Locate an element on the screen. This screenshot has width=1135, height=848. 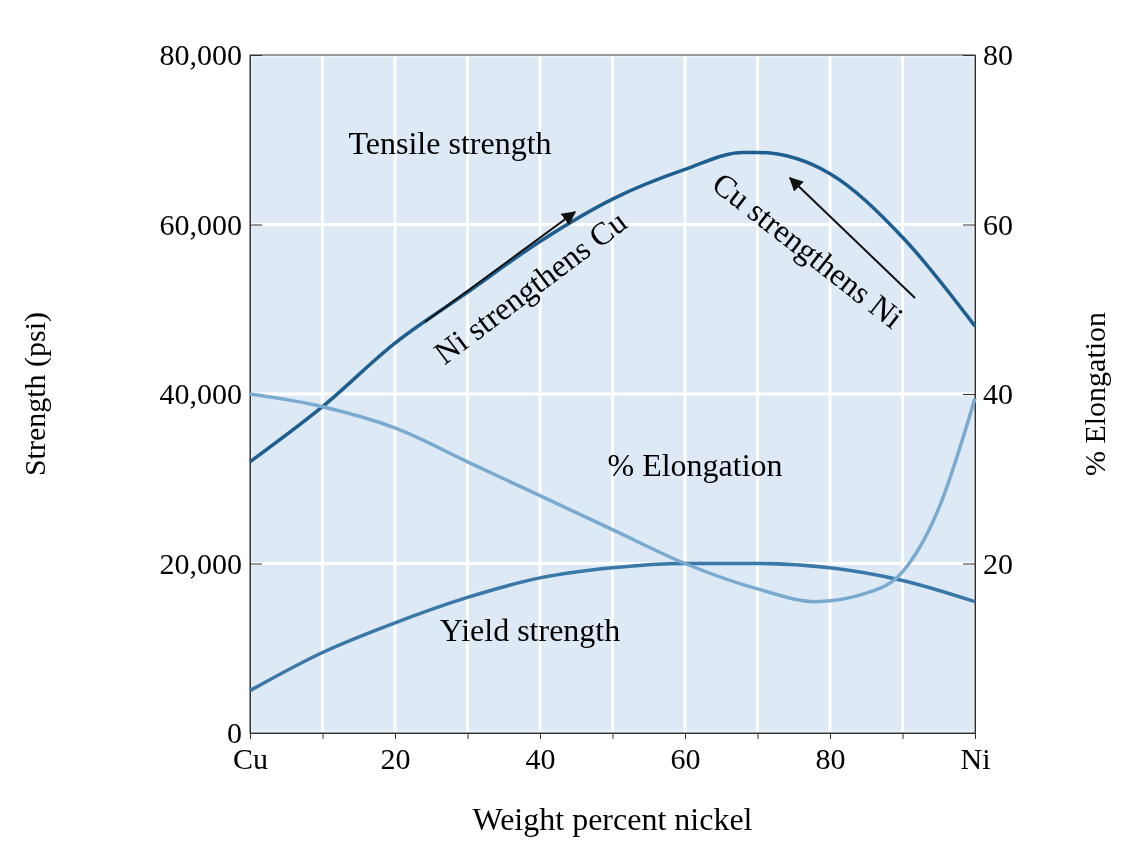
y2-tick-label: 40 is located at coordinates (998, 394).